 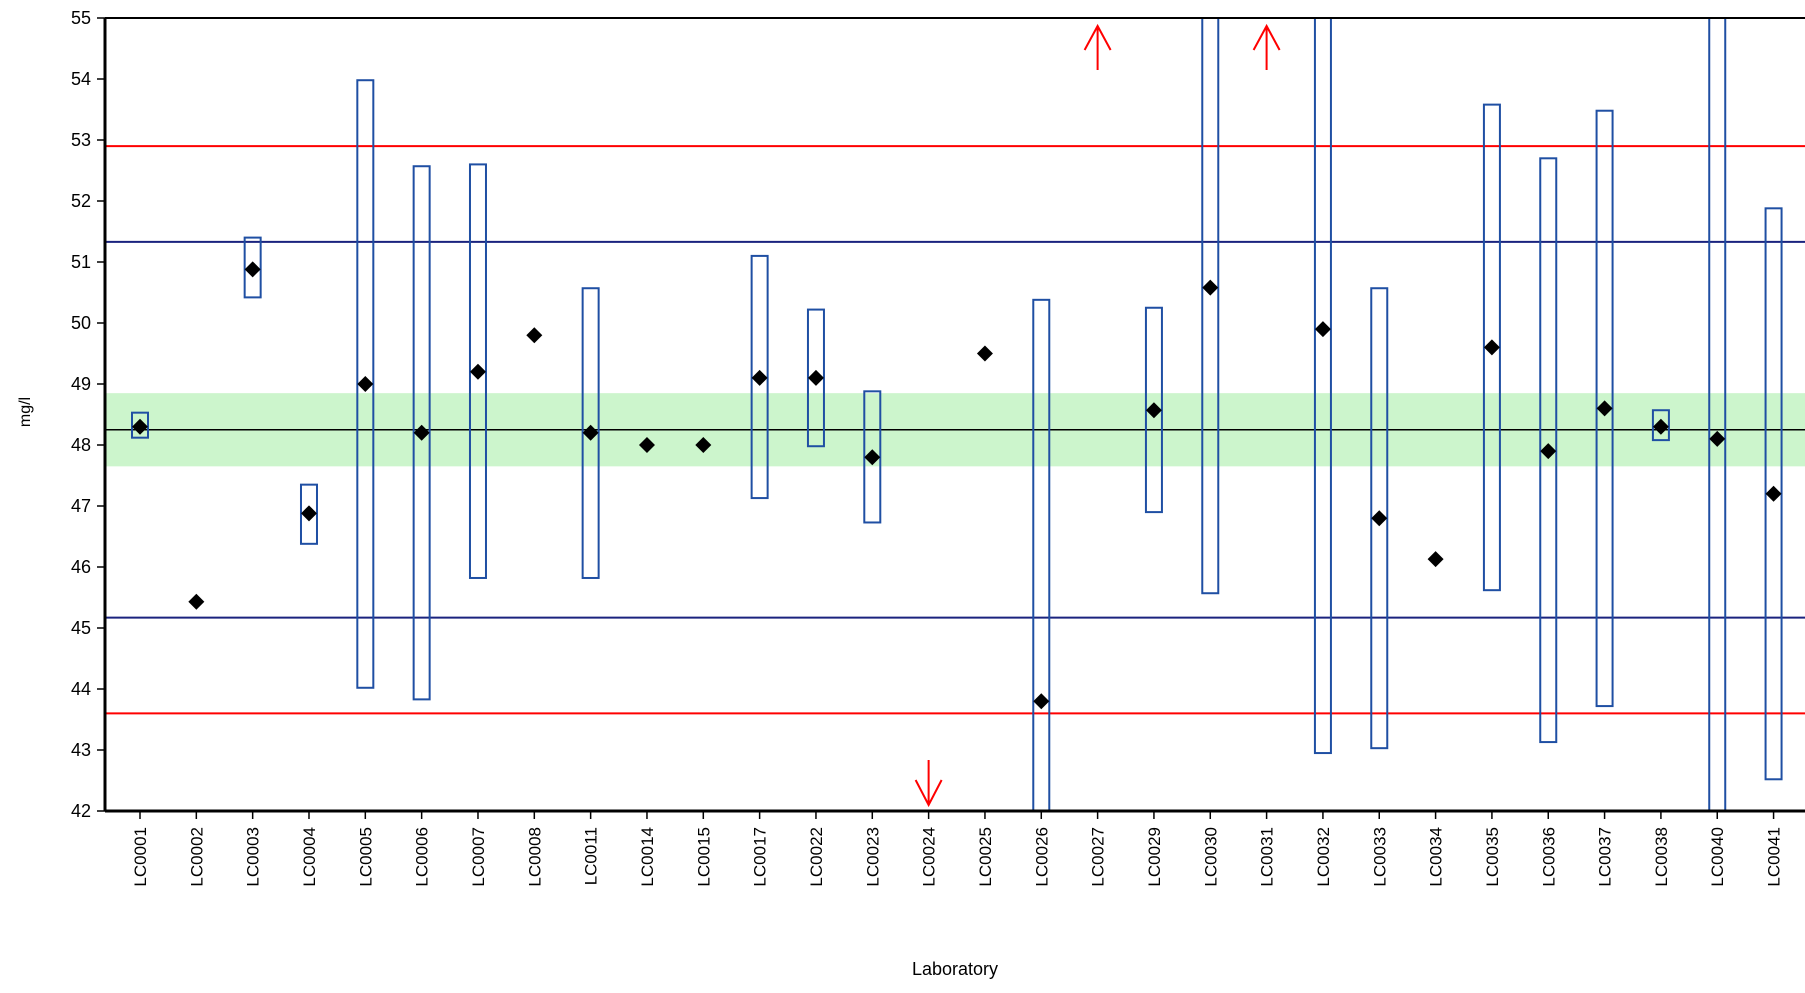 I want to click on y-tick-label-51: 51, so click(x=81, y=262).